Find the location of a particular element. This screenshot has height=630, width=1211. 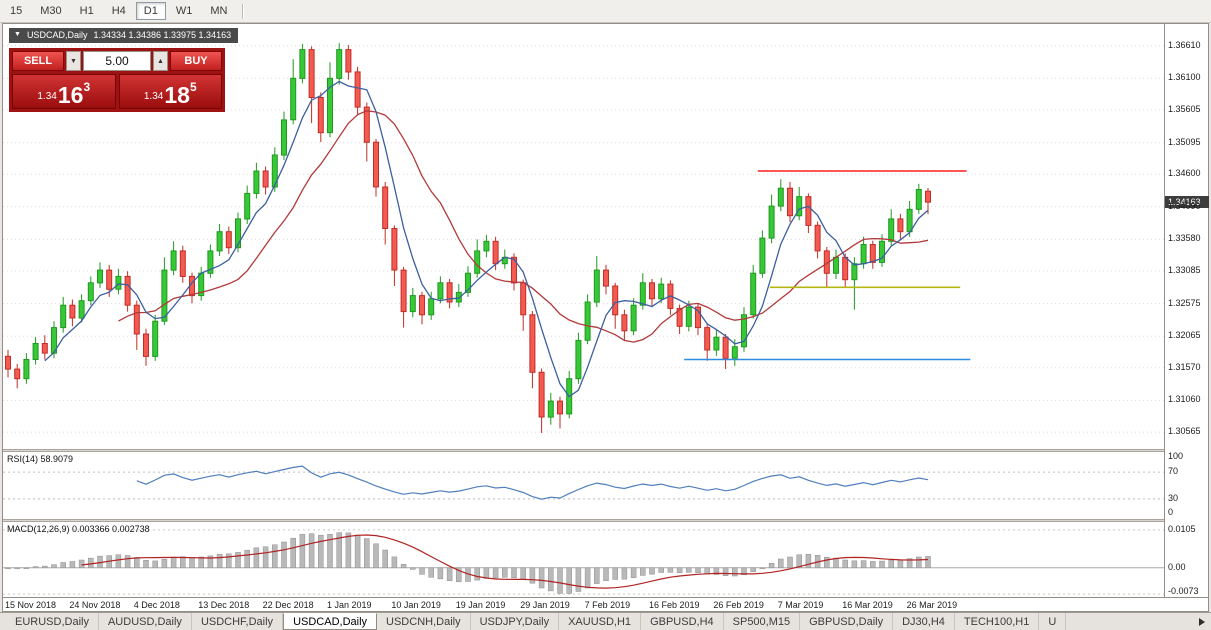

chart-tab-usdjpy-daily: USDJPY,Daily is located at coordinates (515, 621).